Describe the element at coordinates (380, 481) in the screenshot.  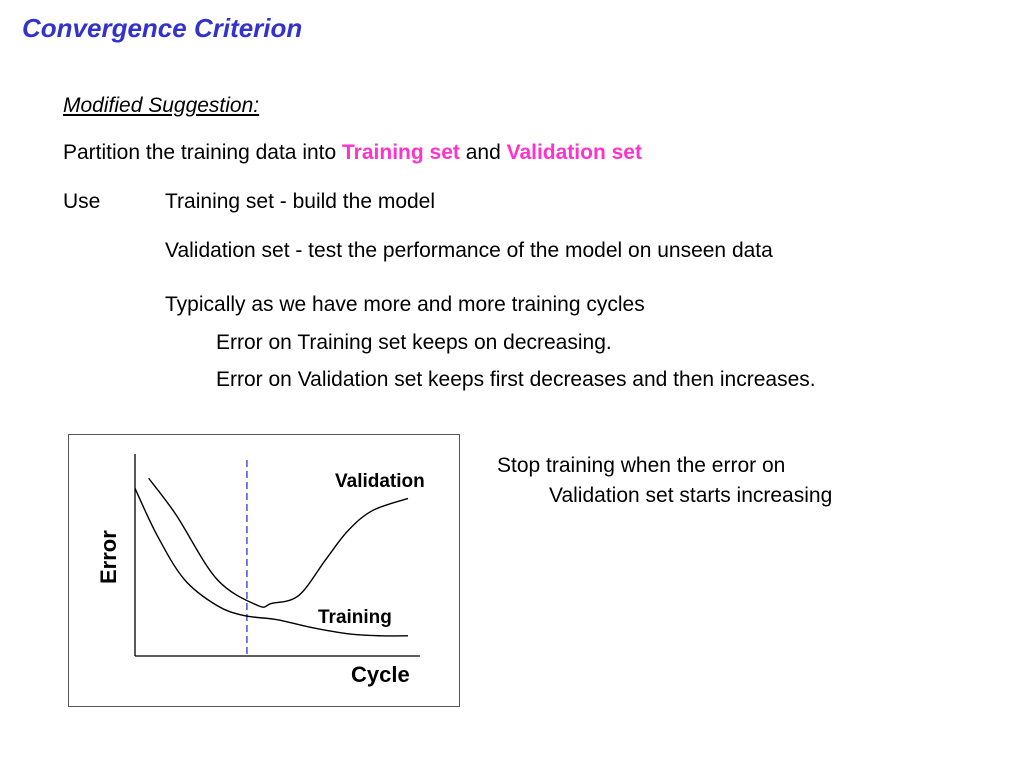
I see `validation-series-label: Validation` at that location.